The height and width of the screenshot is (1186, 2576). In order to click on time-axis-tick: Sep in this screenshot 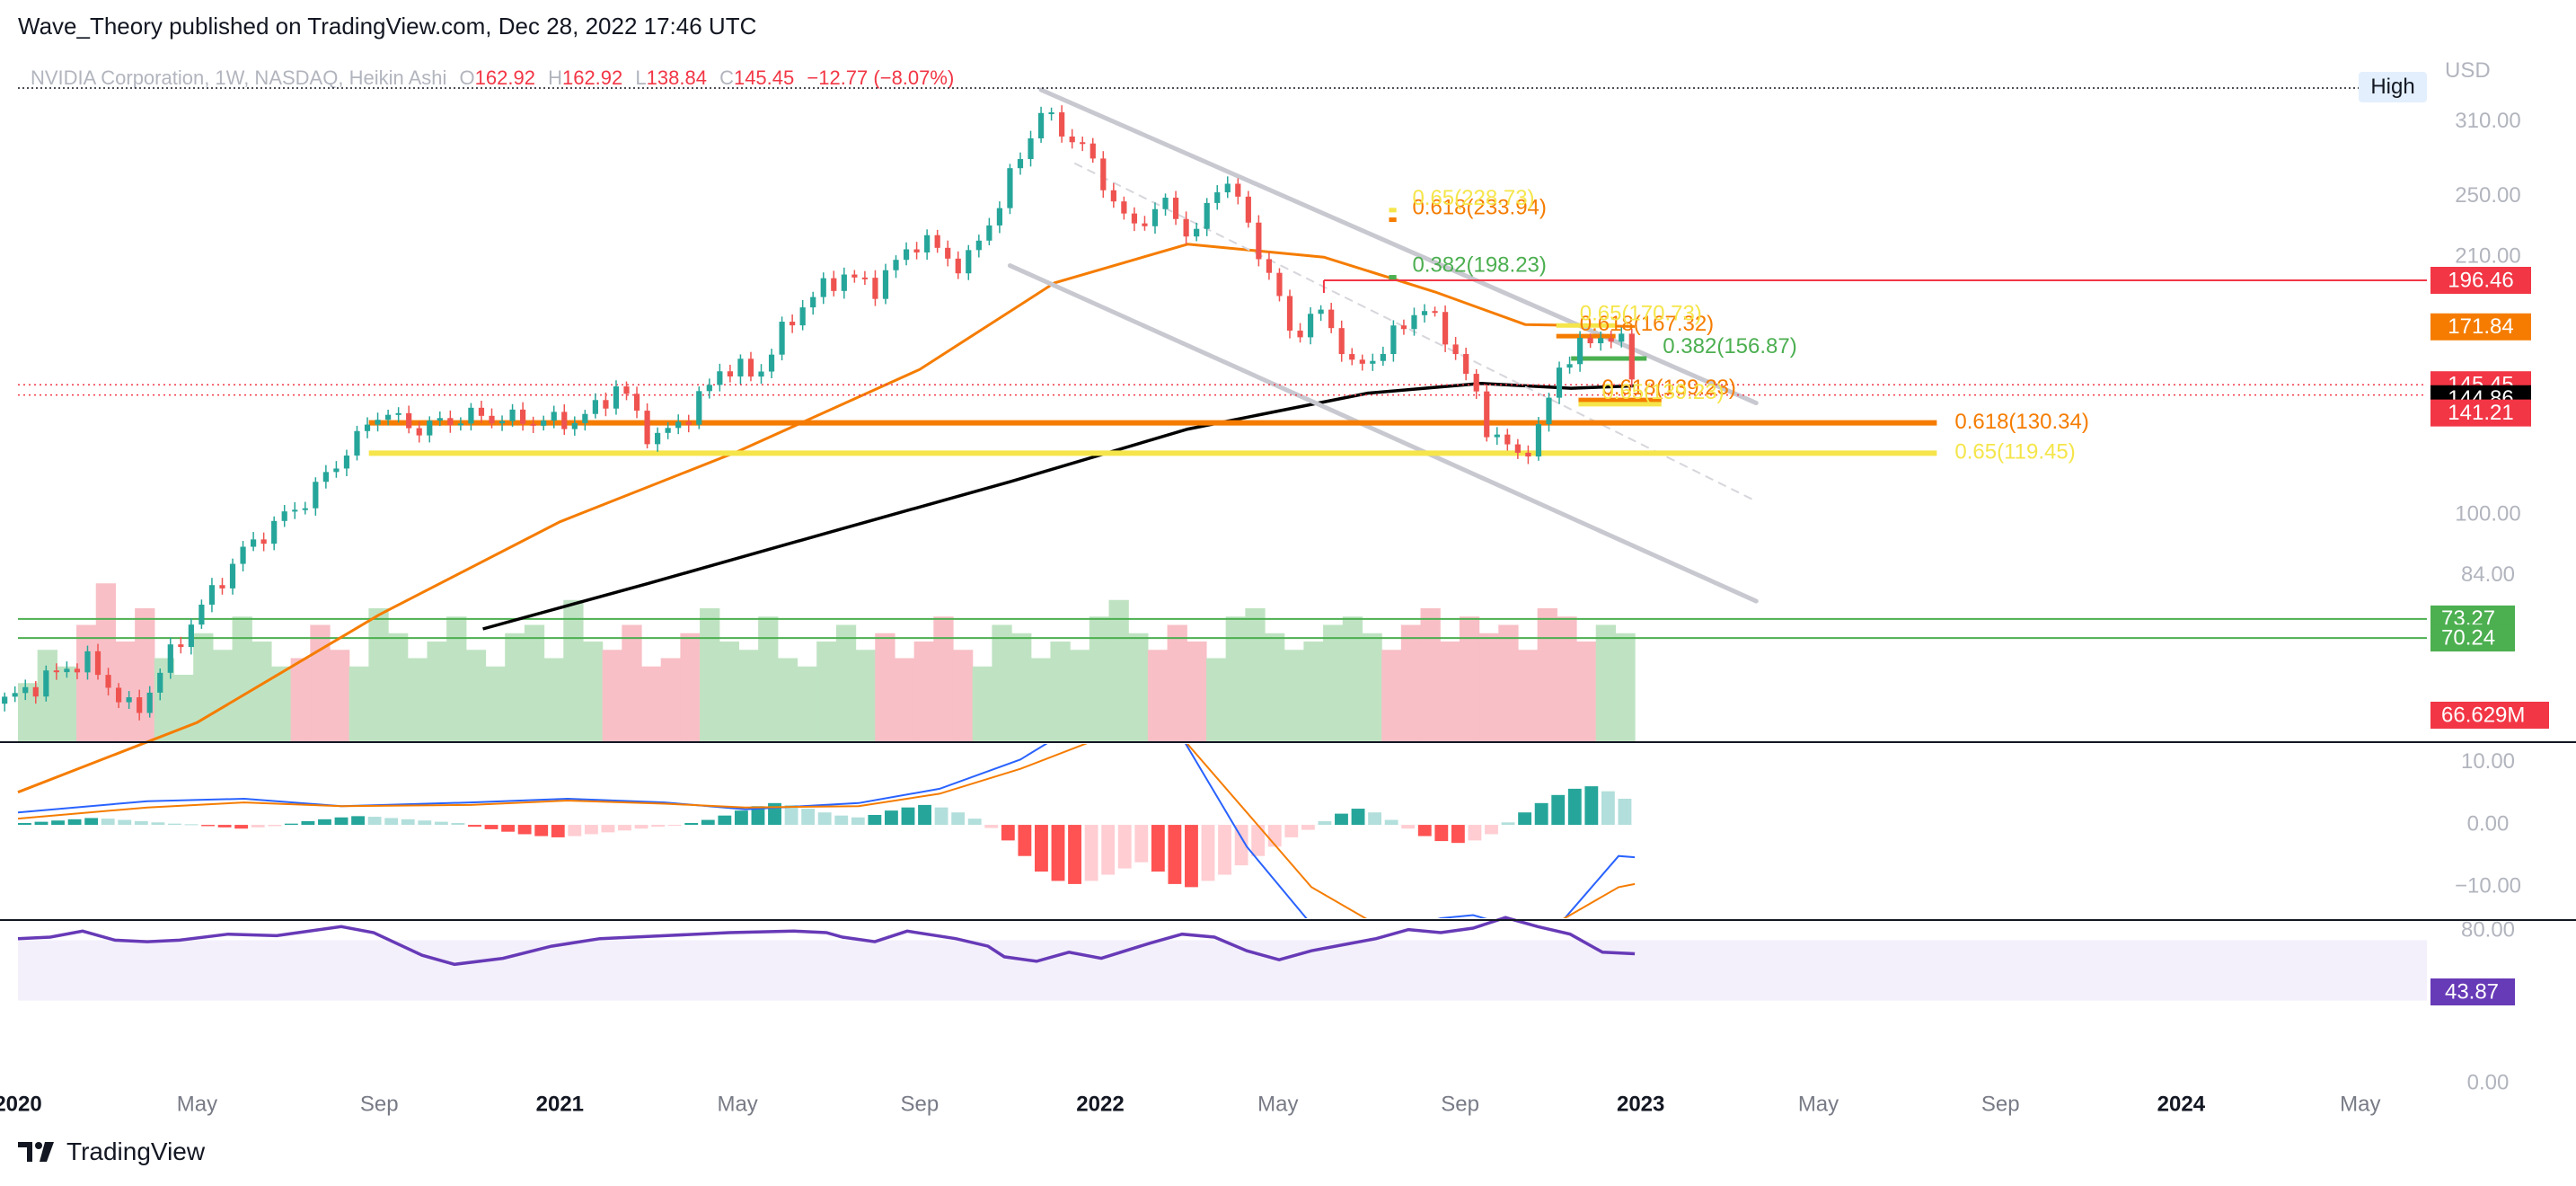, I will do `click(379, 1104)`.